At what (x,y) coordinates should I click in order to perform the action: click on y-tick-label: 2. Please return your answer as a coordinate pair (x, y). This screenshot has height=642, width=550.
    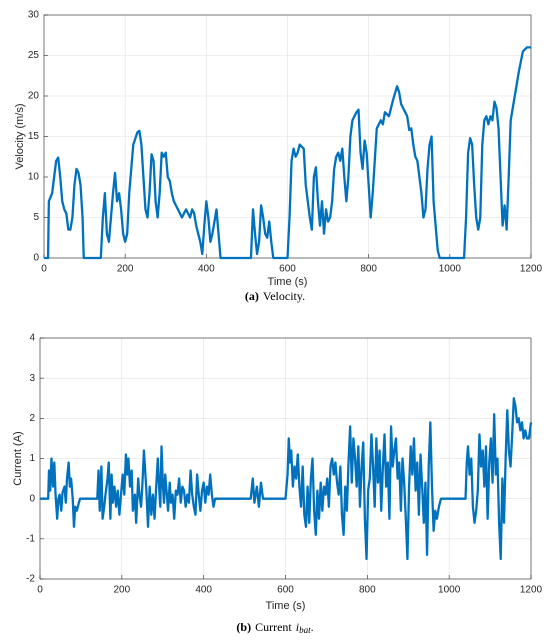
    Looking at the image, I should click on (32, 418).